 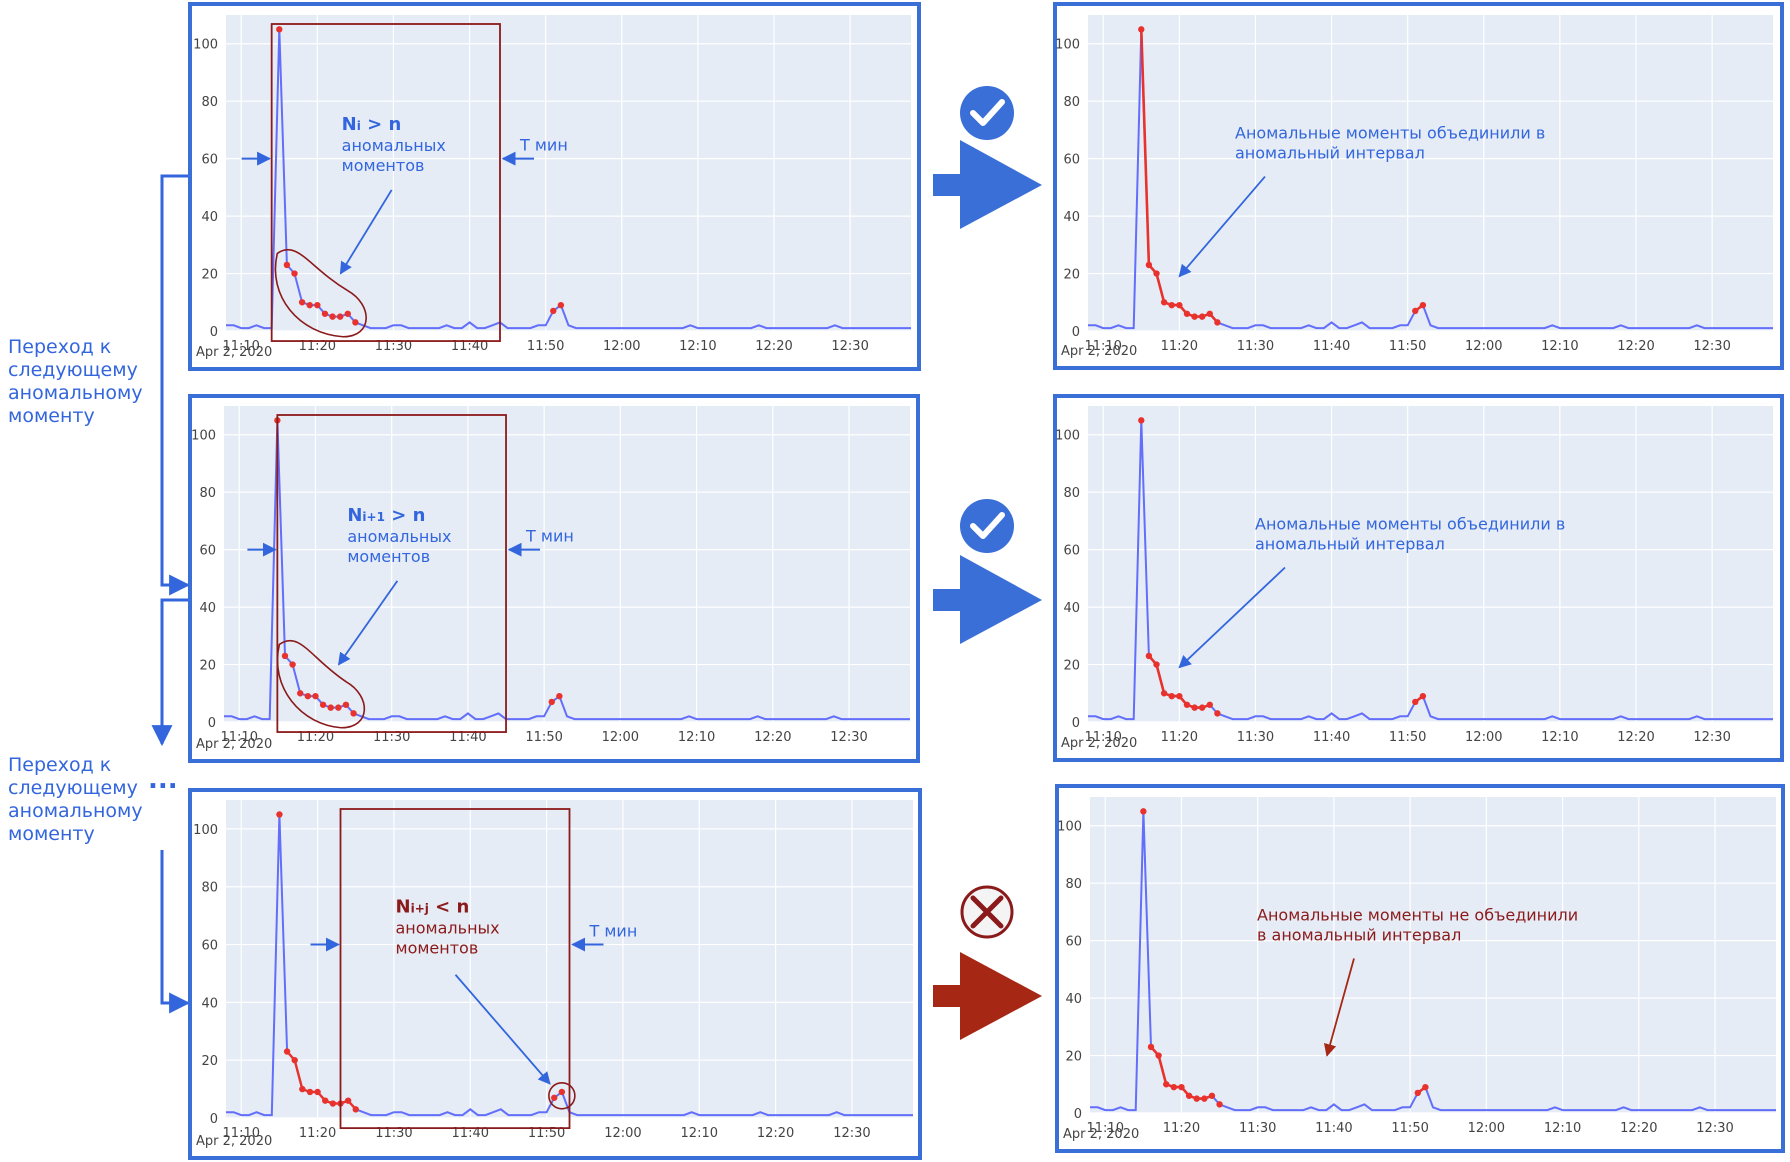 What do you see at coordinates (321, 1080) in the screenshot?
I see `anomaly-interval-line` at bounding box center [321, 1080].